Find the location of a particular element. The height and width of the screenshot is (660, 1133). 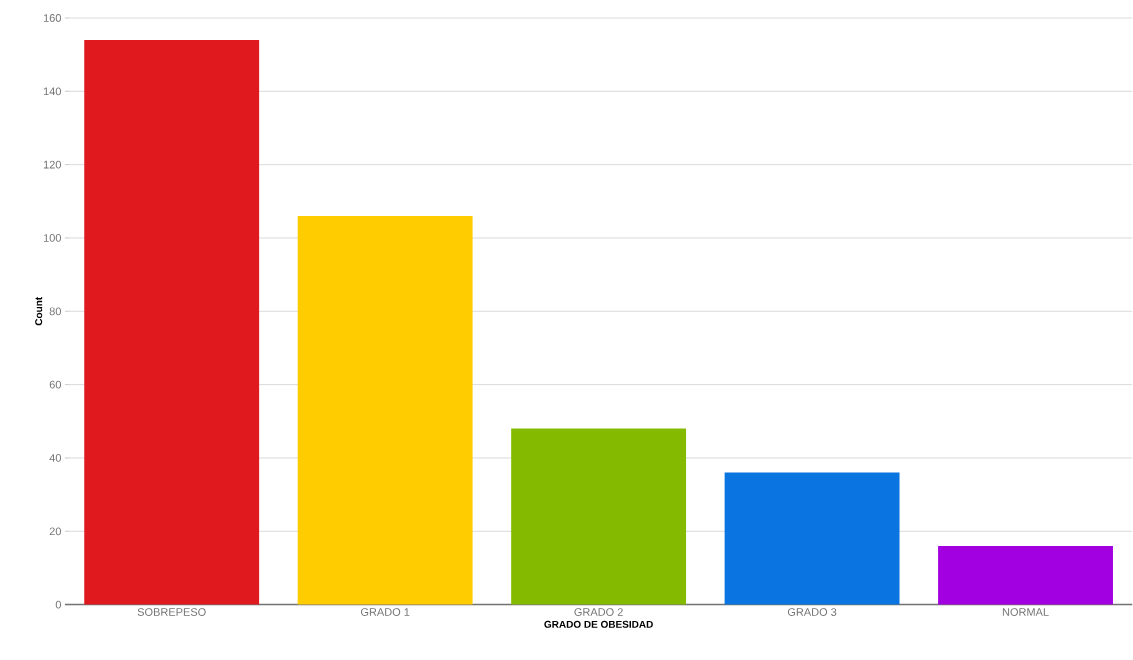

y-tick-label: 100 is located at coordinates (52, 238).